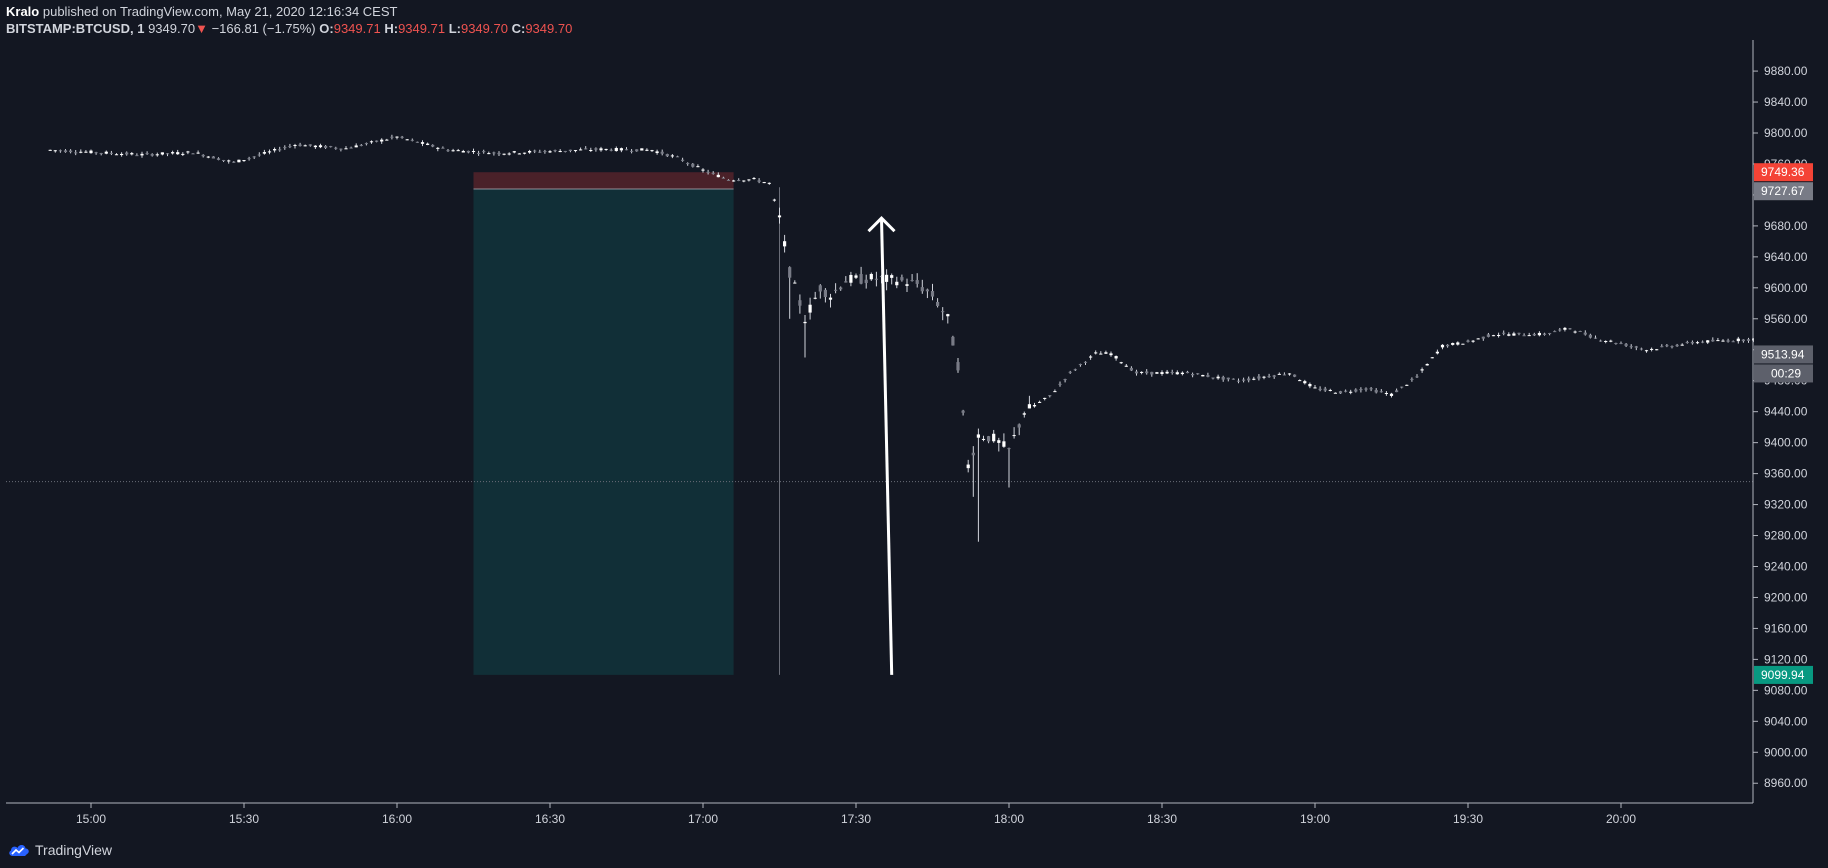  Describe the element at coordinates (914, 851) in the screenshot. I see `chart-footer: TradingView` at that location.